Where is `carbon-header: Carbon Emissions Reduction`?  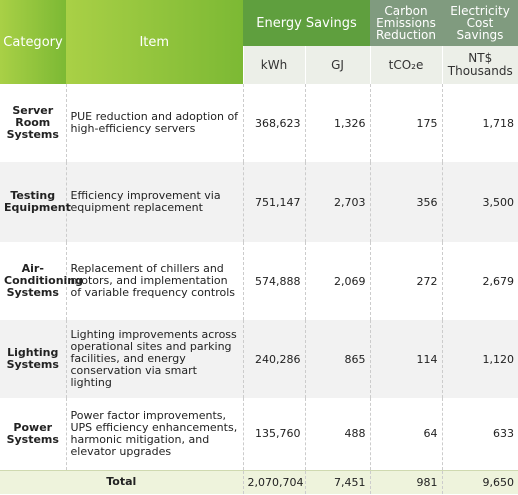 carbon-header: Carbon Emissions Reduction is located at coordinates (406, 23).